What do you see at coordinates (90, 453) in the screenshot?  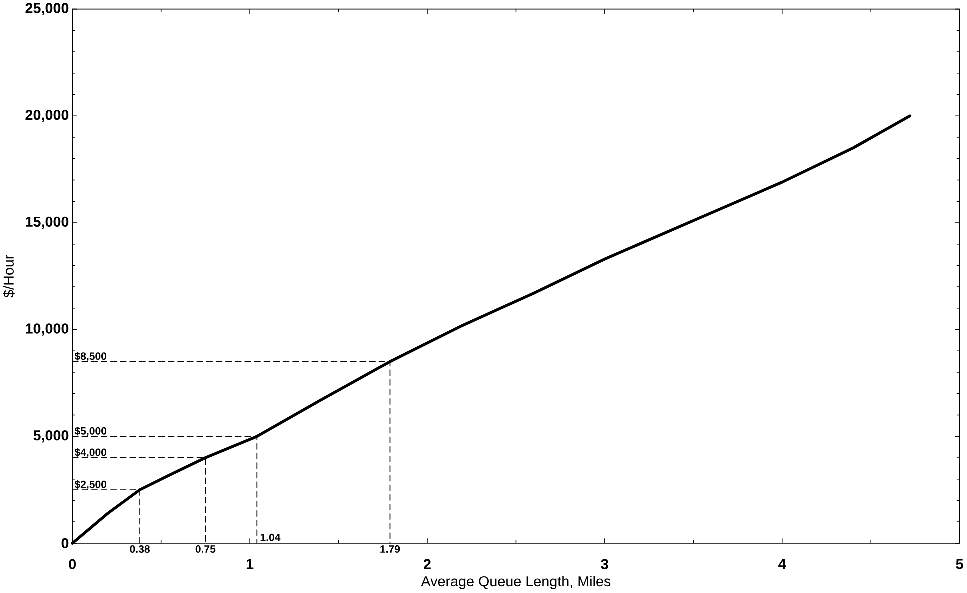 I see `annotation: $4,000` at bounding box center [90, 453].